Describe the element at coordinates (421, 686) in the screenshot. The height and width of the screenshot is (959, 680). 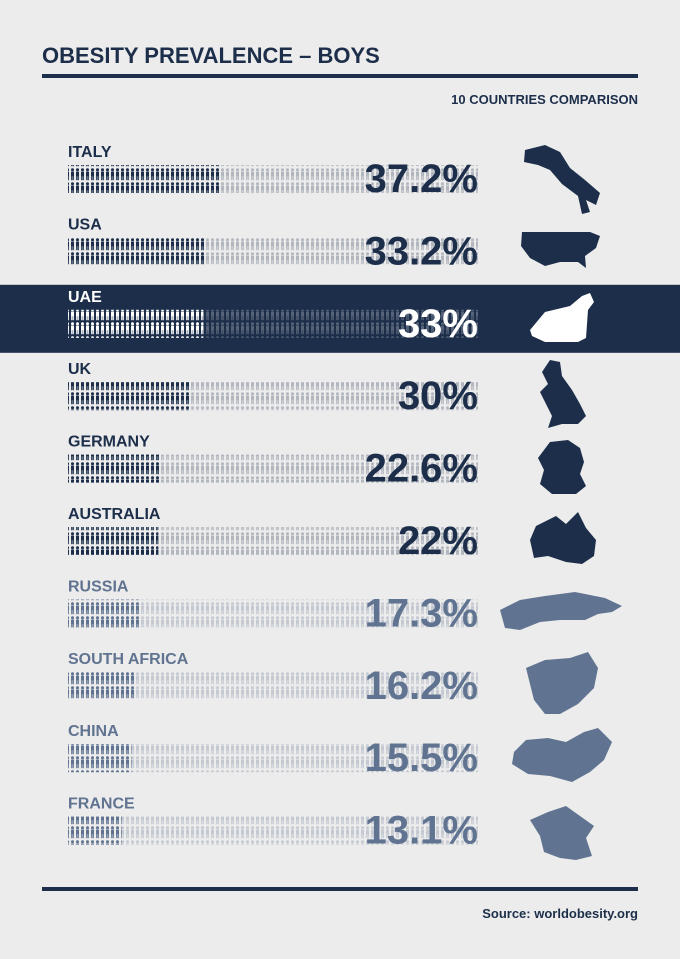
I see `value-label: 16.2%` at that location.